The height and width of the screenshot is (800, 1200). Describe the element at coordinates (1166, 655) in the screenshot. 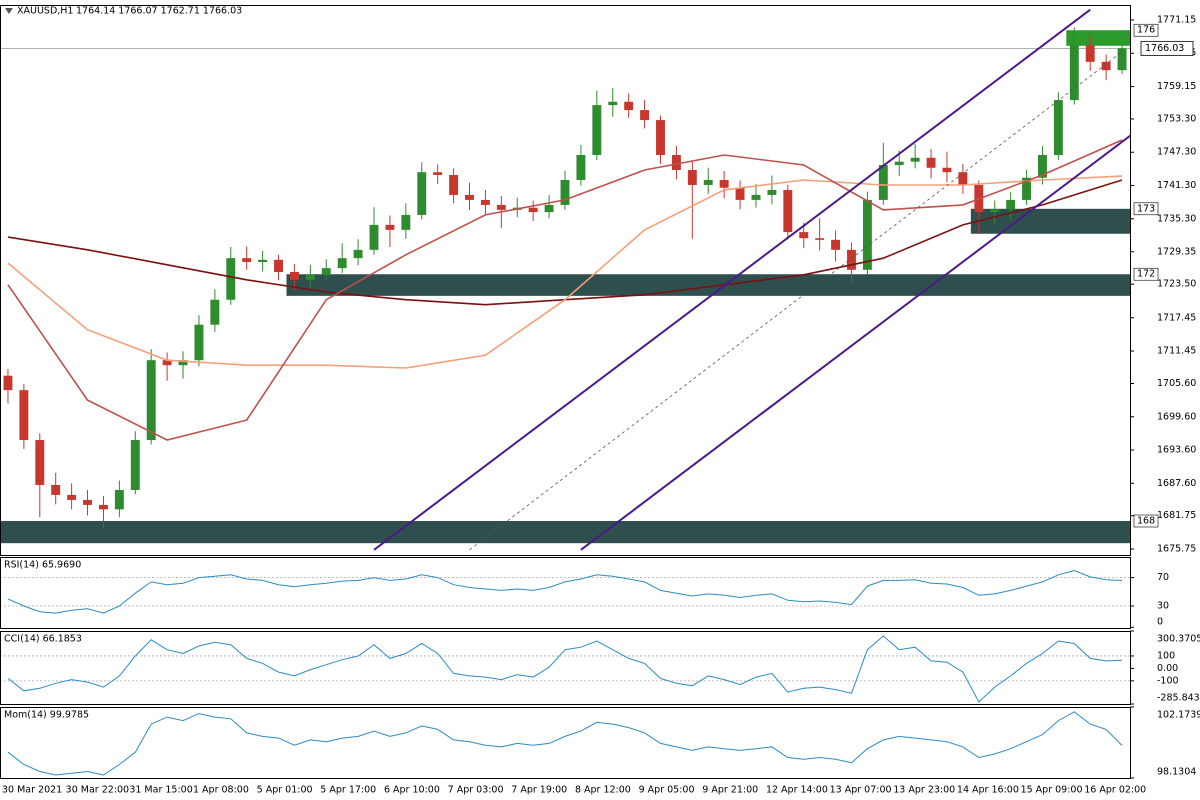

I see `y-tick-label: 100` at that location.